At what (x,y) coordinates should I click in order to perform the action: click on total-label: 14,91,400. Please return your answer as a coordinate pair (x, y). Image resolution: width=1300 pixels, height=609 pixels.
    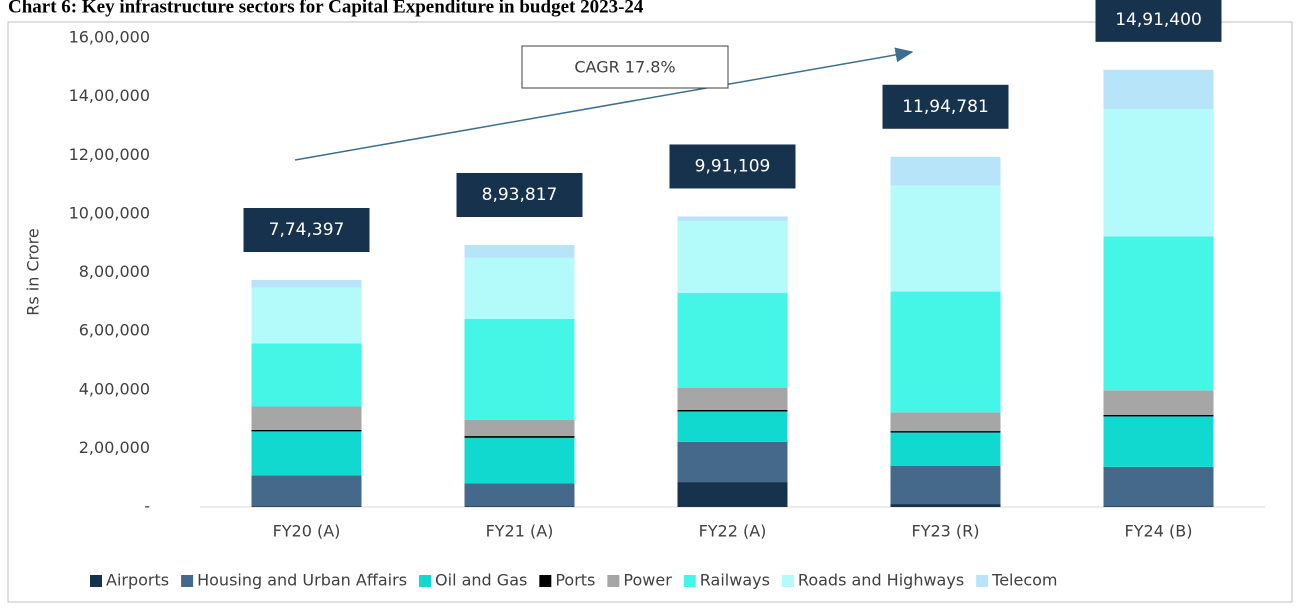
    Looking at the image, I should click on (1158, 20).